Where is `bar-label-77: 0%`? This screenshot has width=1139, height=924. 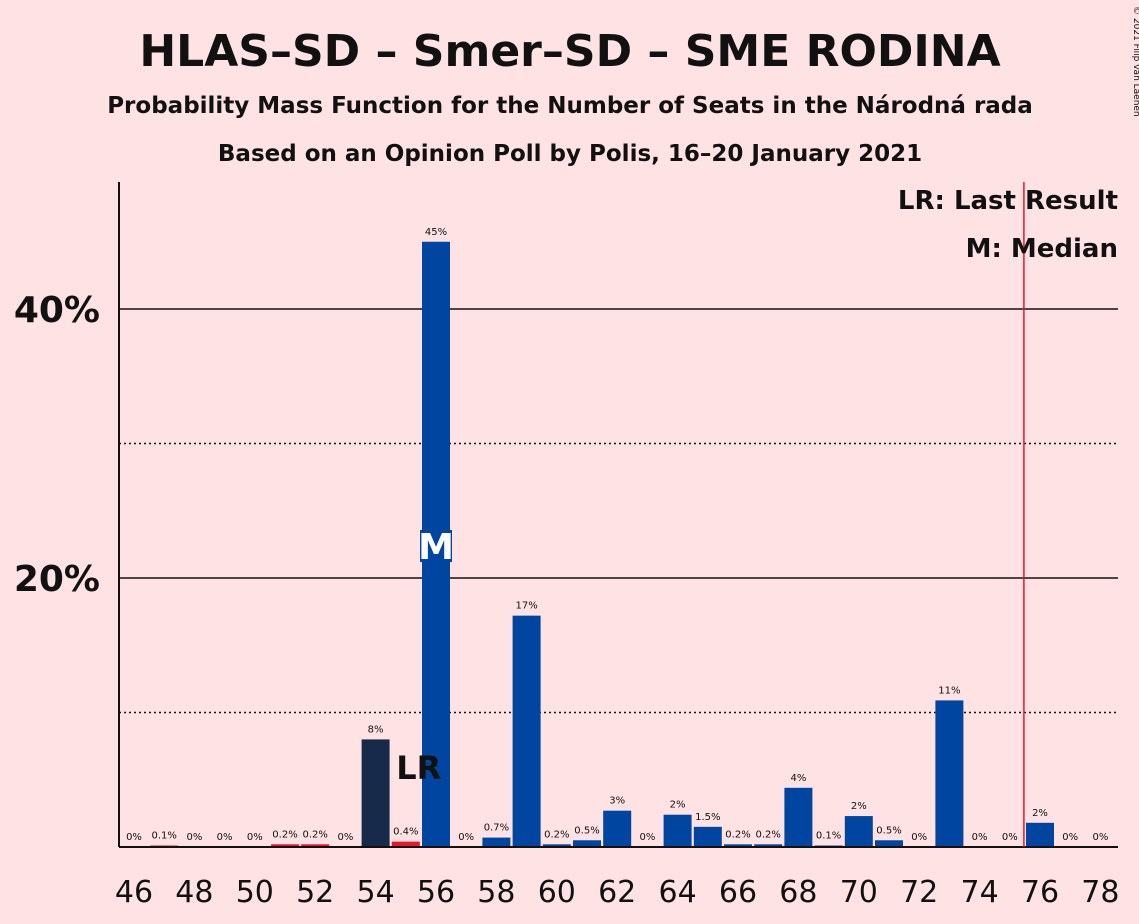 bar-label-77: 0% is located at coordinates (1070, 837).